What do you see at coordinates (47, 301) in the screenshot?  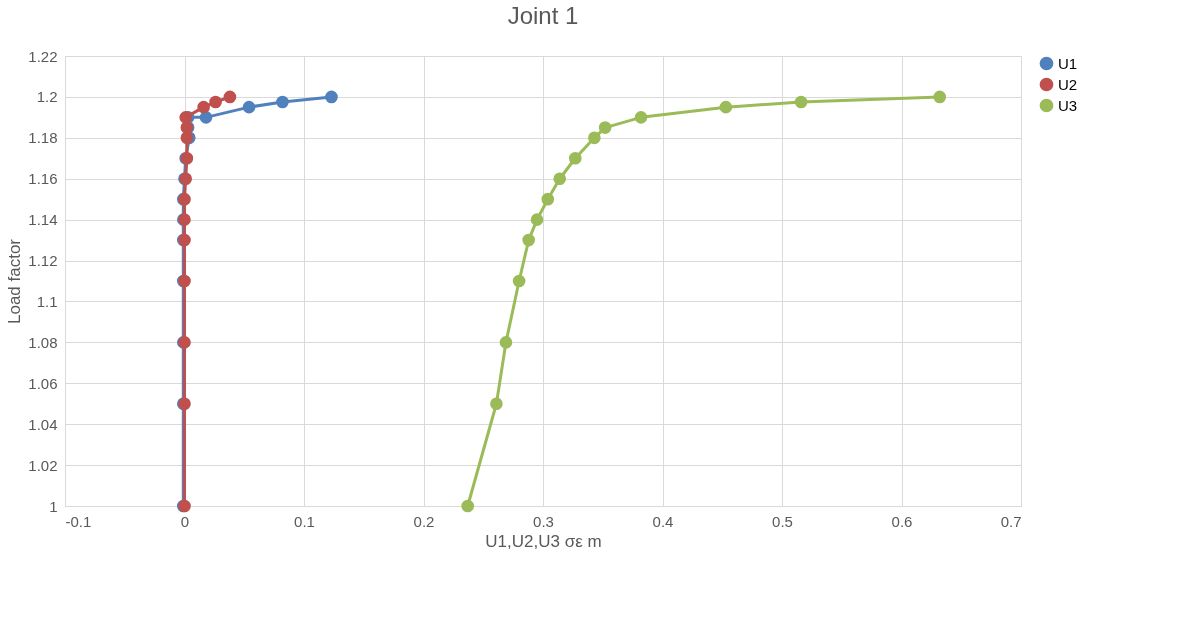 I see `y-tick-label: 1.1` at bounding box center [47, 301].